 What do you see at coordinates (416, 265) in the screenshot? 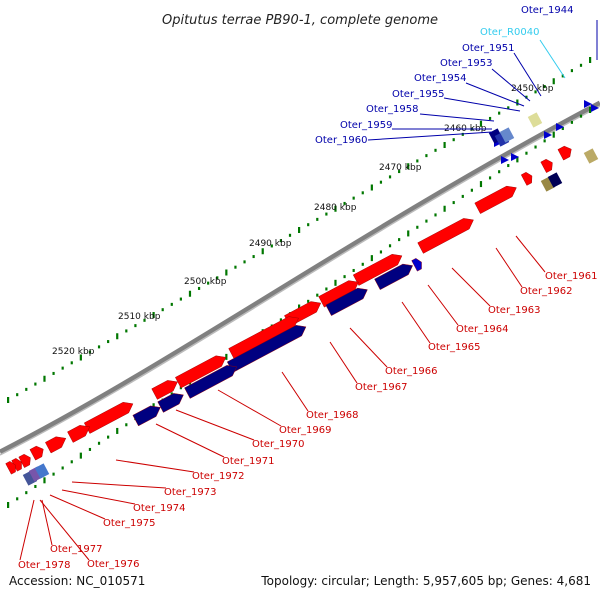
I see `reverse-gene` at bounding box center [416, 265].